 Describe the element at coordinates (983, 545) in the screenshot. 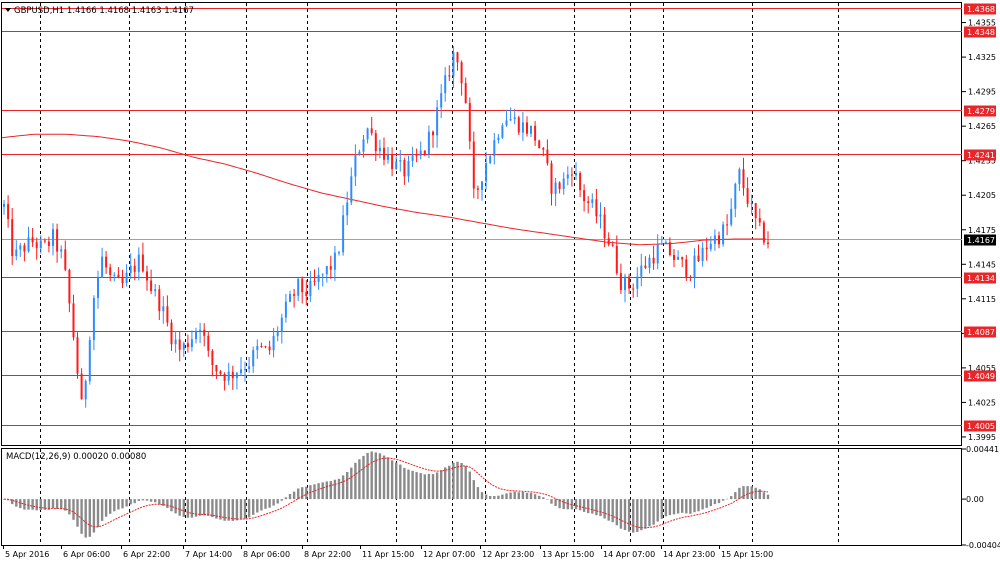

I see `macd-tick-label: -0.00404` at that location.